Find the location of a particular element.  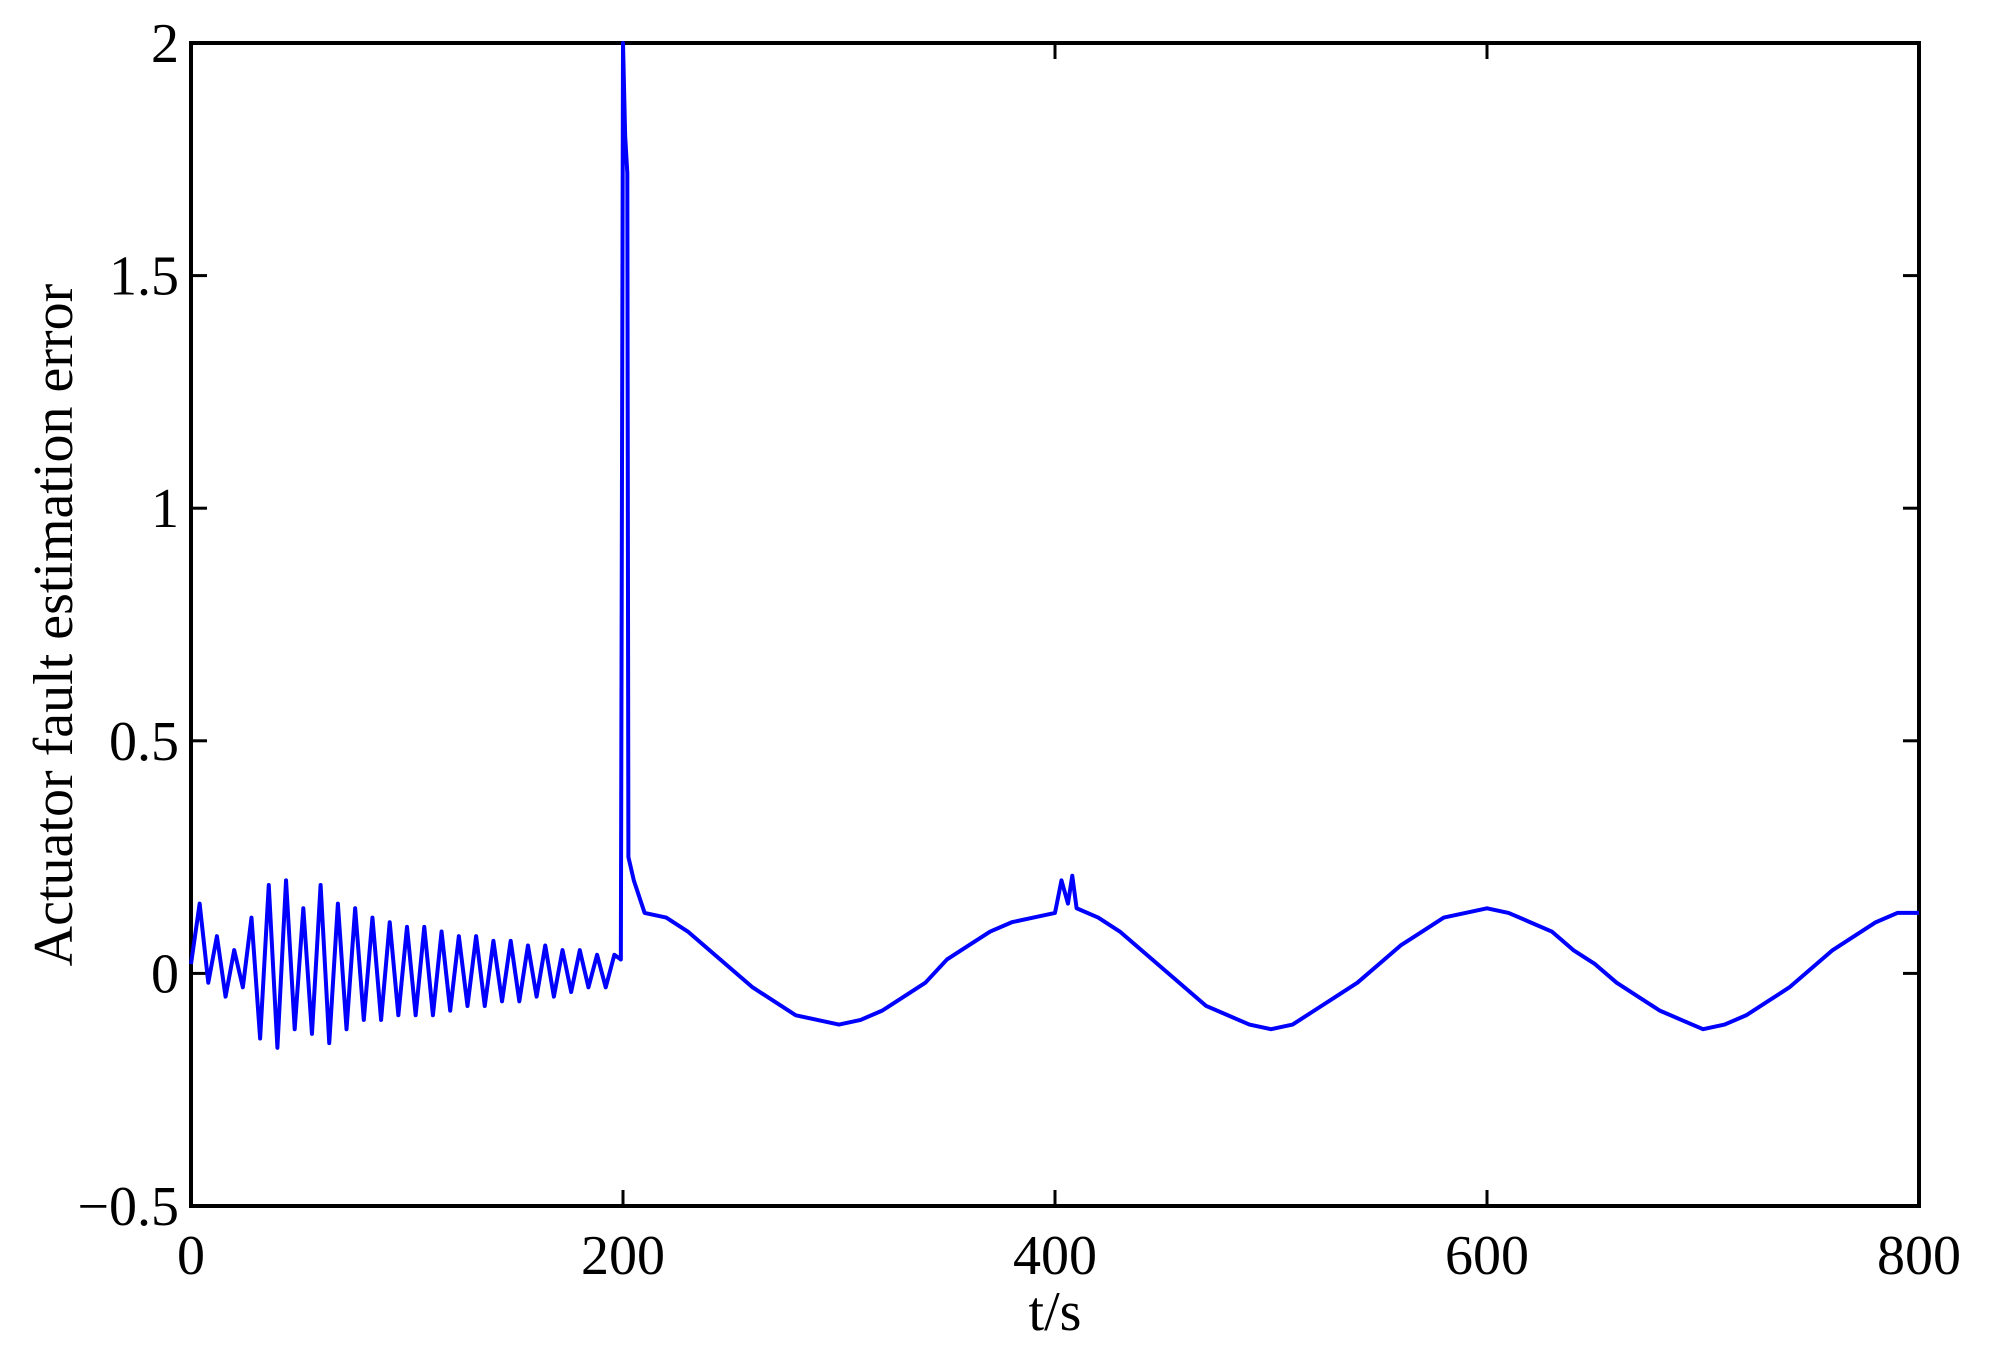

y-tick-label: 0 is located at coordinates (165, 974).